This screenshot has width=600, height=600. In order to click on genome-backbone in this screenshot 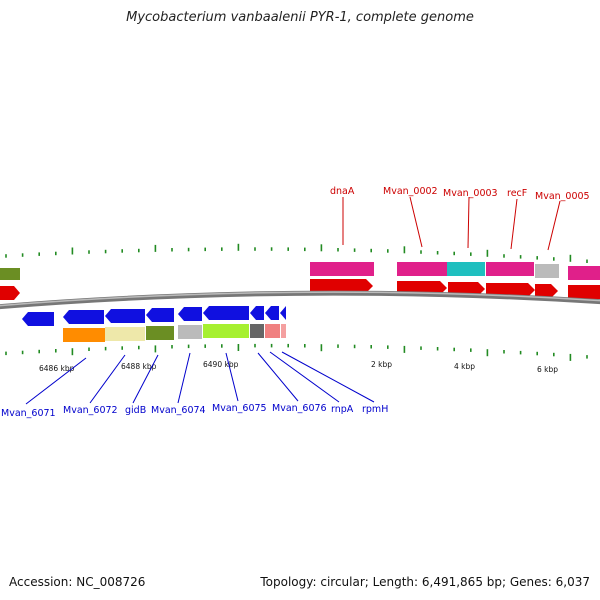, I will do `click(300, 300)`.